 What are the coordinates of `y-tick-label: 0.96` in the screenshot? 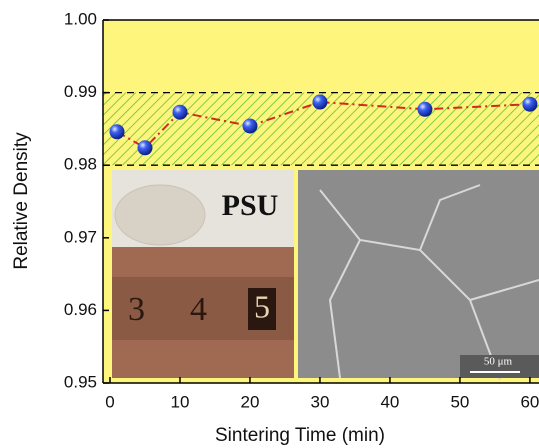 It's located at (80, 309).